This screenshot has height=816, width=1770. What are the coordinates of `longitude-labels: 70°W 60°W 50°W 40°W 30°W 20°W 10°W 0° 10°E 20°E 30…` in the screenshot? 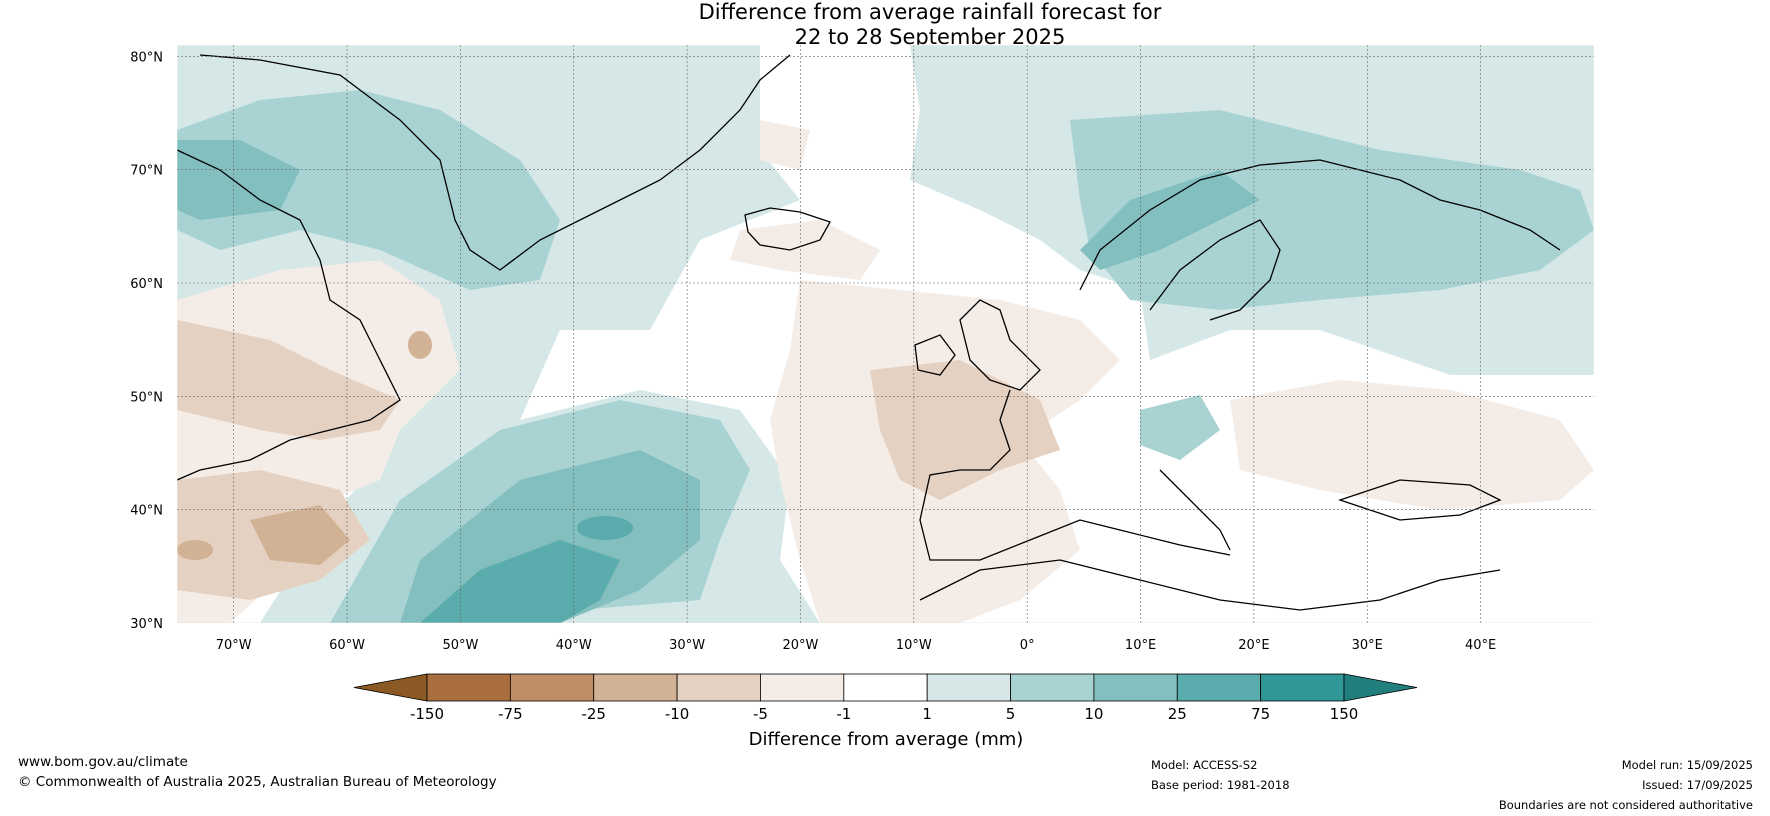 It's located at (856, 645).